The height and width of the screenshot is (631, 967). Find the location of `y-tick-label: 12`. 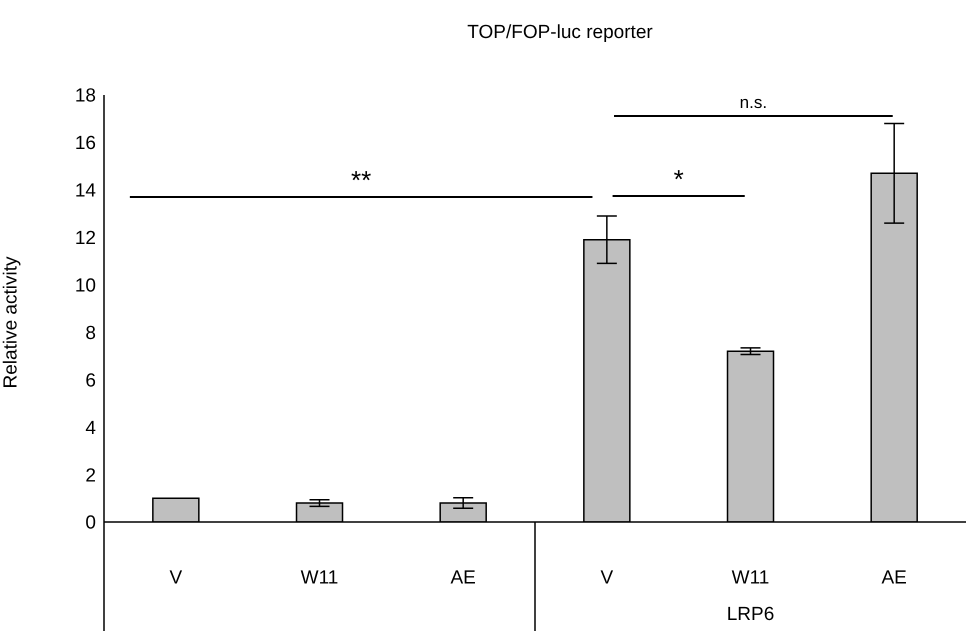

y-tick-label: 12 is located at coordinates (85, 239).